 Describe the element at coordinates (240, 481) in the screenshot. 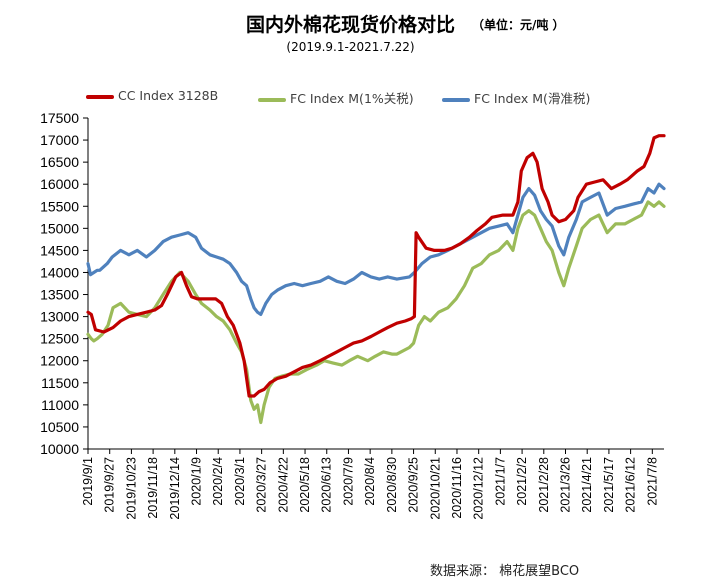

I see `x-tick-label: 2020/3/1` at that location.